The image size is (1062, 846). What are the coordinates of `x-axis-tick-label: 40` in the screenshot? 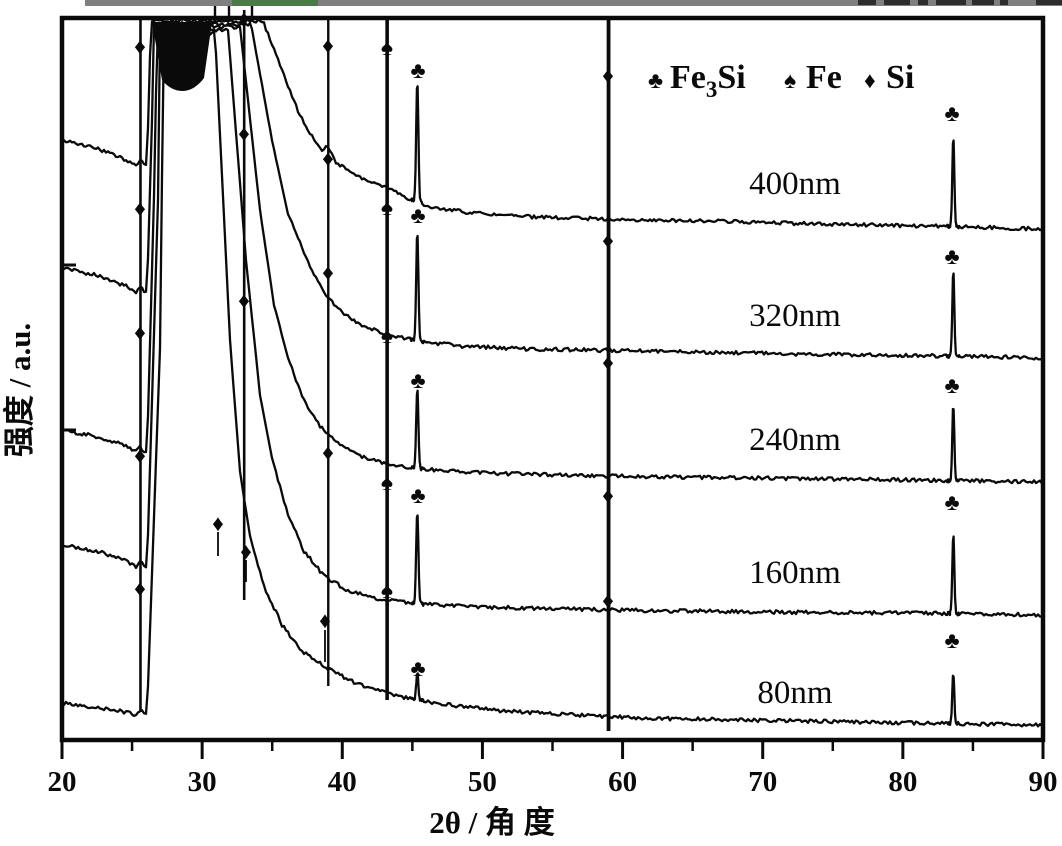 It's located at (342, 782).